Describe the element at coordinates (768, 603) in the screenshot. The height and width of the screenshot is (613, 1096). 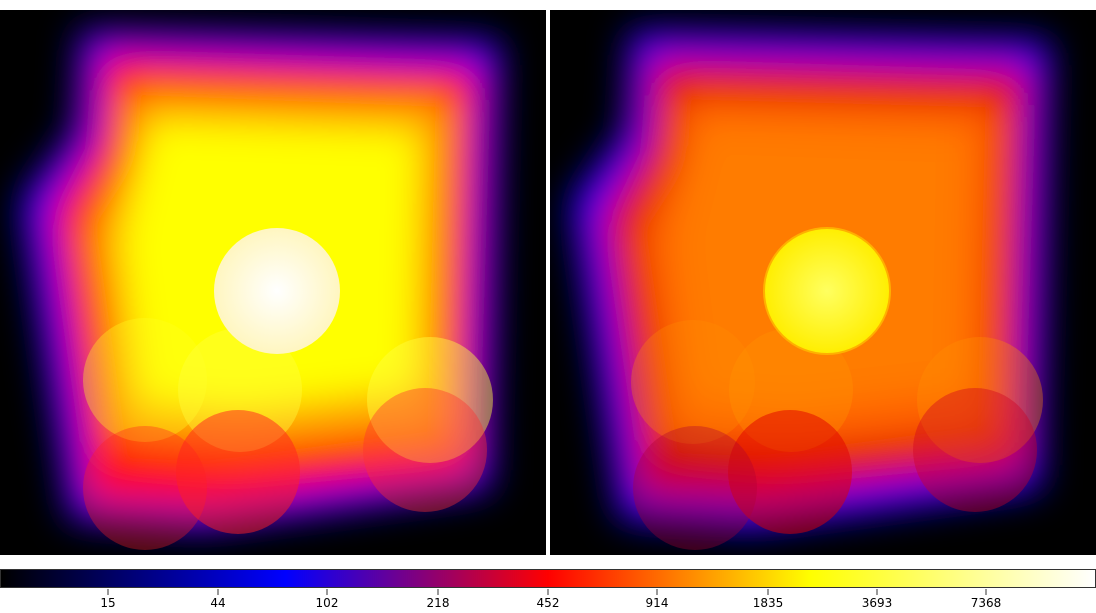
I see `colorbar-tick-label: 1835` at that location.